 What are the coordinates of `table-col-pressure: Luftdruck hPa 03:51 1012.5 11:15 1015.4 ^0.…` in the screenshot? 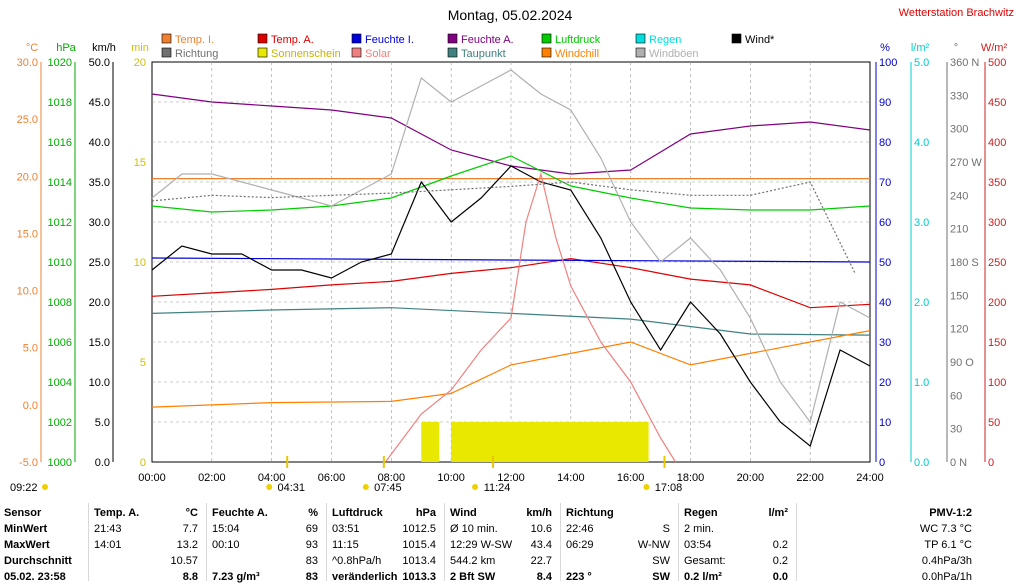 It's located at (385, 543).